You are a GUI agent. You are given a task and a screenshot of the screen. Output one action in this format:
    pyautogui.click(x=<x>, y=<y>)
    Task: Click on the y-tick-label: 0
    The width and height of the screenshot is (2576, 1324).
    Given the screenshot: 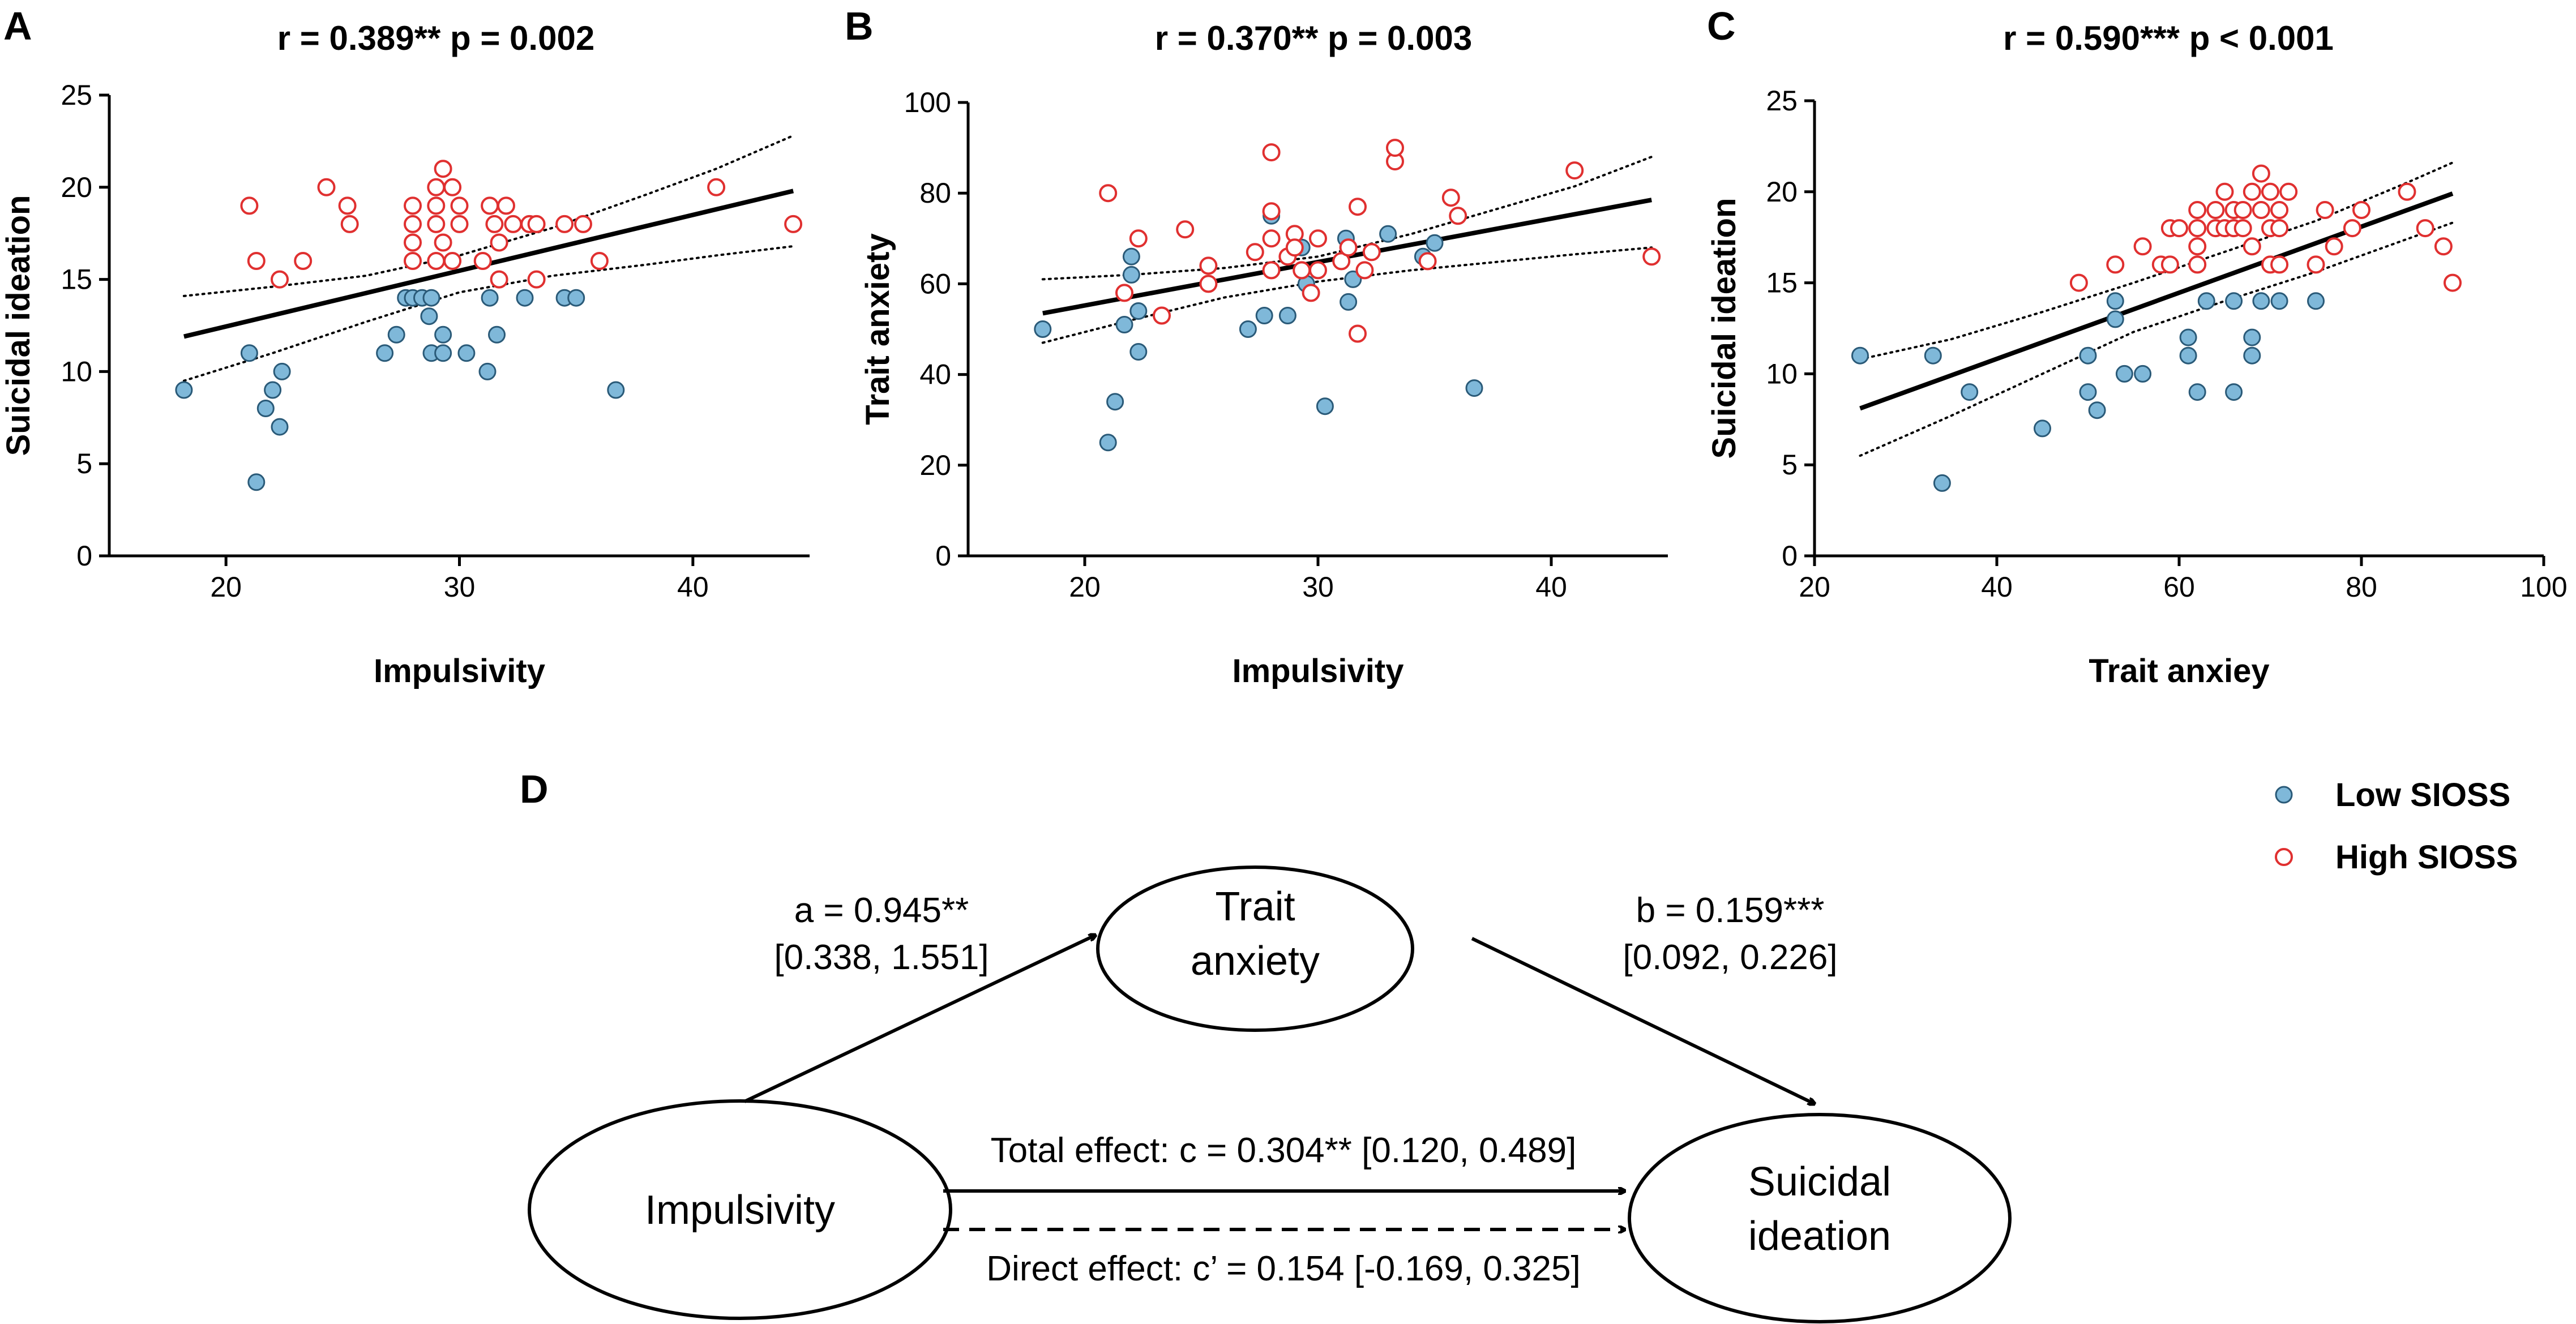 What is the action you would take?
    pyautogui.click(x=943, y=556)
    